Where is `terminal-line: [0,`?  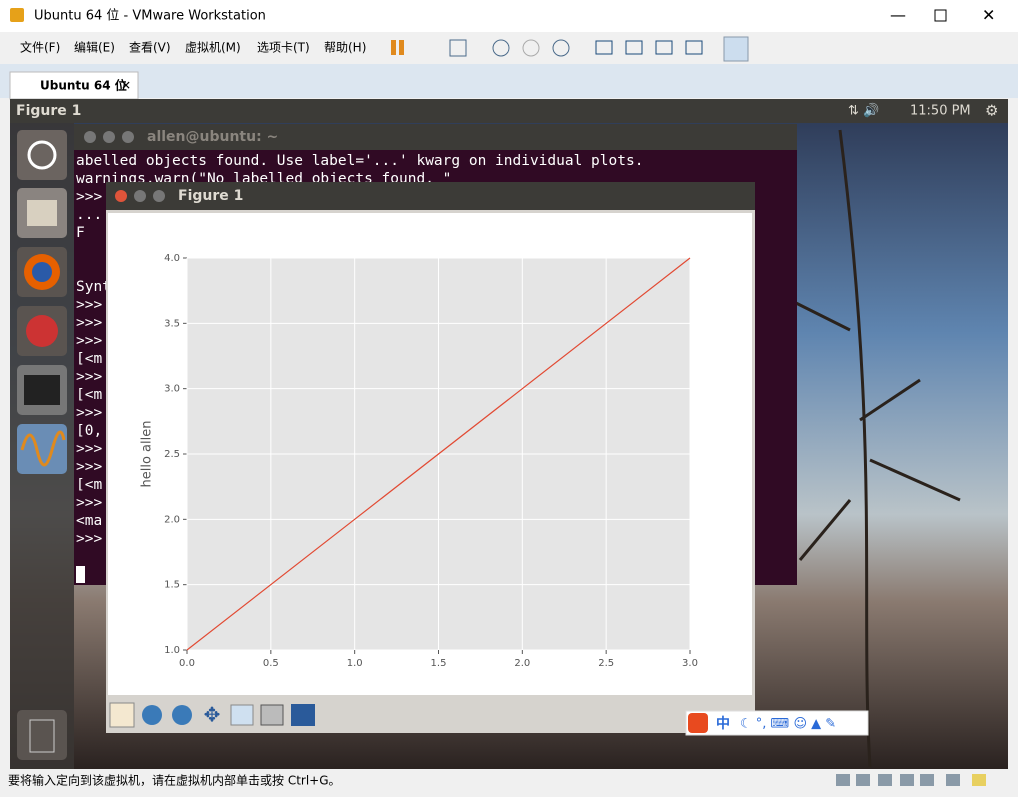 terminal-line: [0, is located at coordinates (89, 431).